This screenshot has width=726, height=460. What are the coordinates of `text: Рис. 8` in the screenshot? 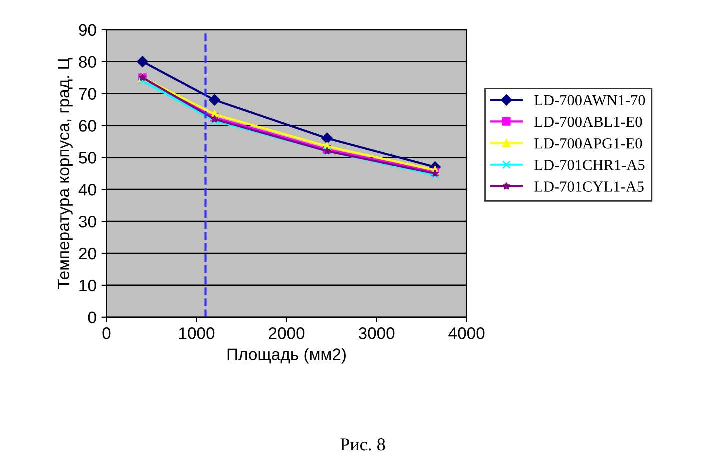 It's located at (363, 444).